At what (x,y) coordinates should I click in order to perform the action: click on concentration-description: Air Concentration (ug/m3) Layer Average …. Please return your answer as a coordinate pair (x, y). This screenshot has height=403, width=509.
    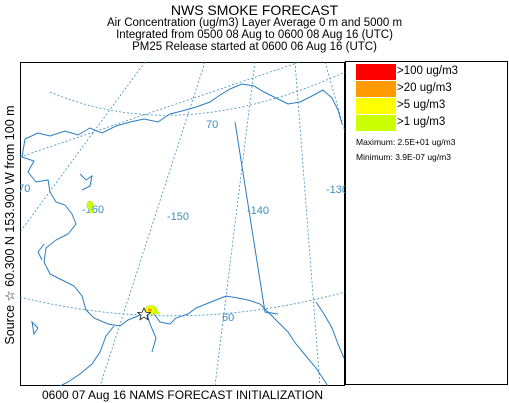
    Looking at the image, I should click on (254, 23).